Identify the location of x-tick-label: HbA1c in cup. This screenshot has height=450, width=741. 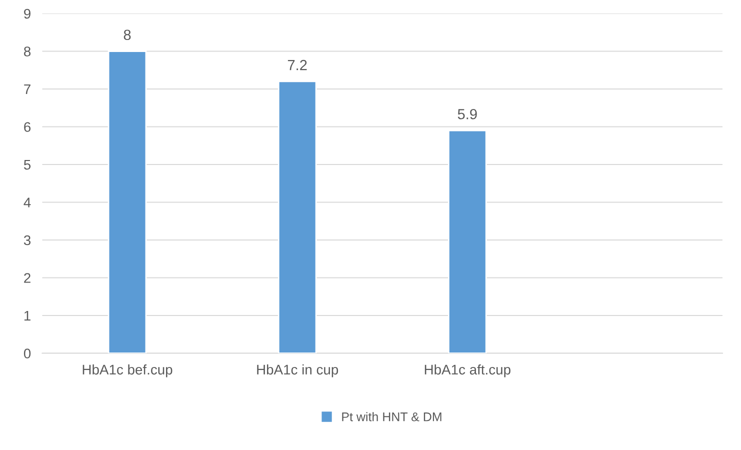
(297, 371).